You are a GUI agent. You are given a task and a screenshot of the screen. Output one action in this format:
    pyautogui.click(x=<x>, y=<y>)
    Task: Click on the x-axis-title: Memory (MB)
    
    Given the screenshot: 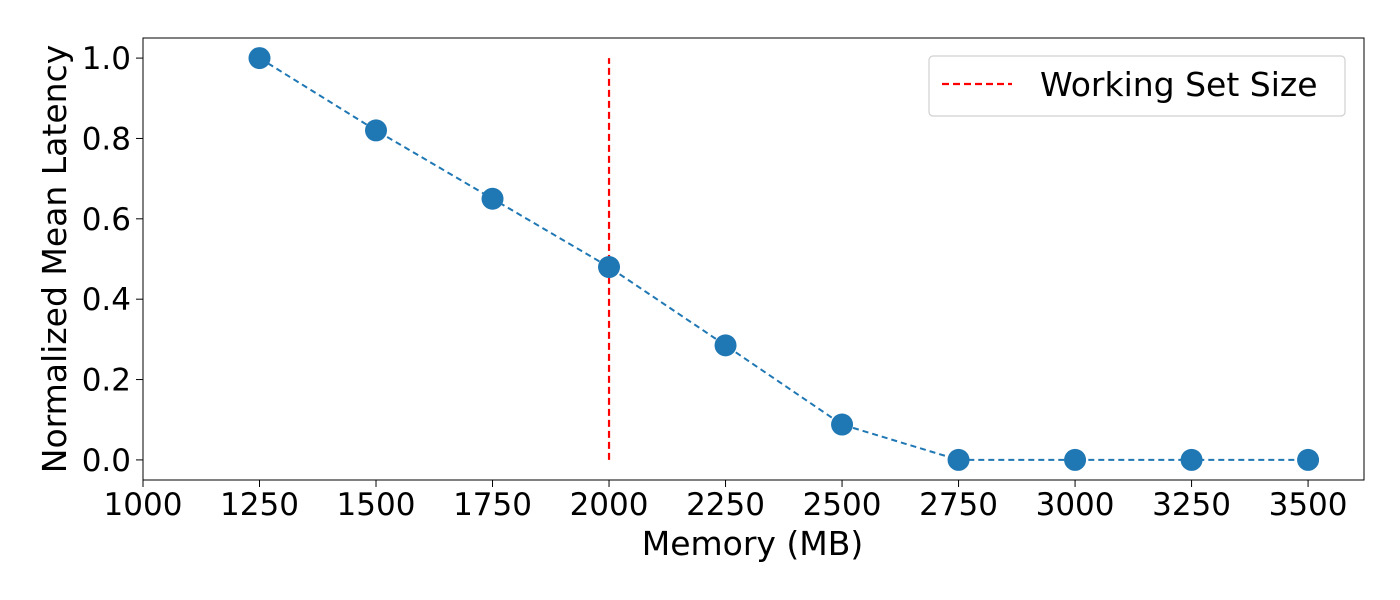 What is the action you would take?
    pyautogui.click(x=753, y=543)
    